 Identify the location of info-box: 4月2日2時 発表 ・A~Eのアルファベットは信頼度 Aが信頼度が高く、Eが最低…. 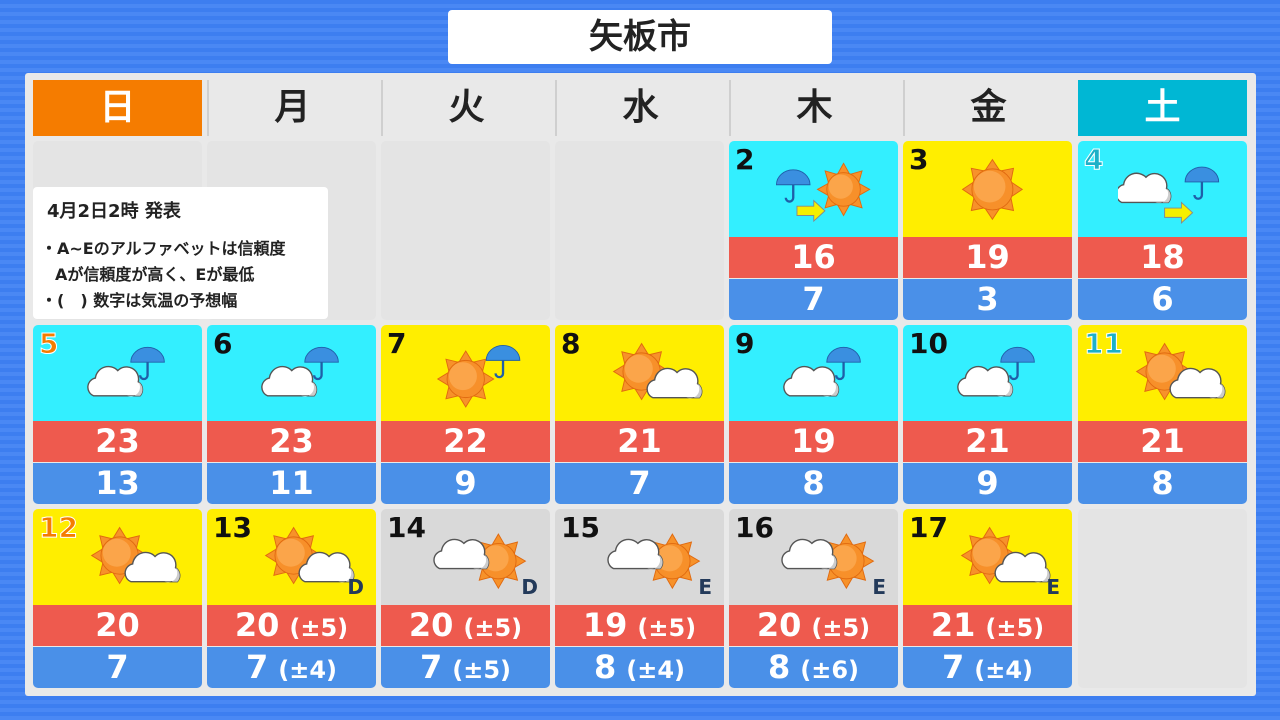
(180, 253).